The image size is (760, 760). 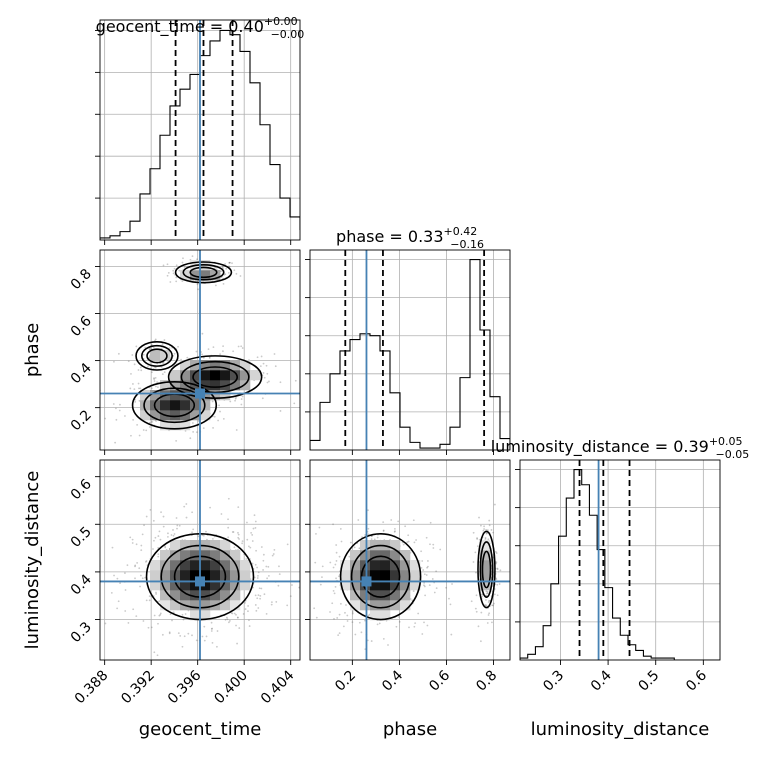 What do you see at coordinates (81, 279) in the screenshot?
I see `y-tick-label-phase: 0.8` at bounding box center [81, 279].